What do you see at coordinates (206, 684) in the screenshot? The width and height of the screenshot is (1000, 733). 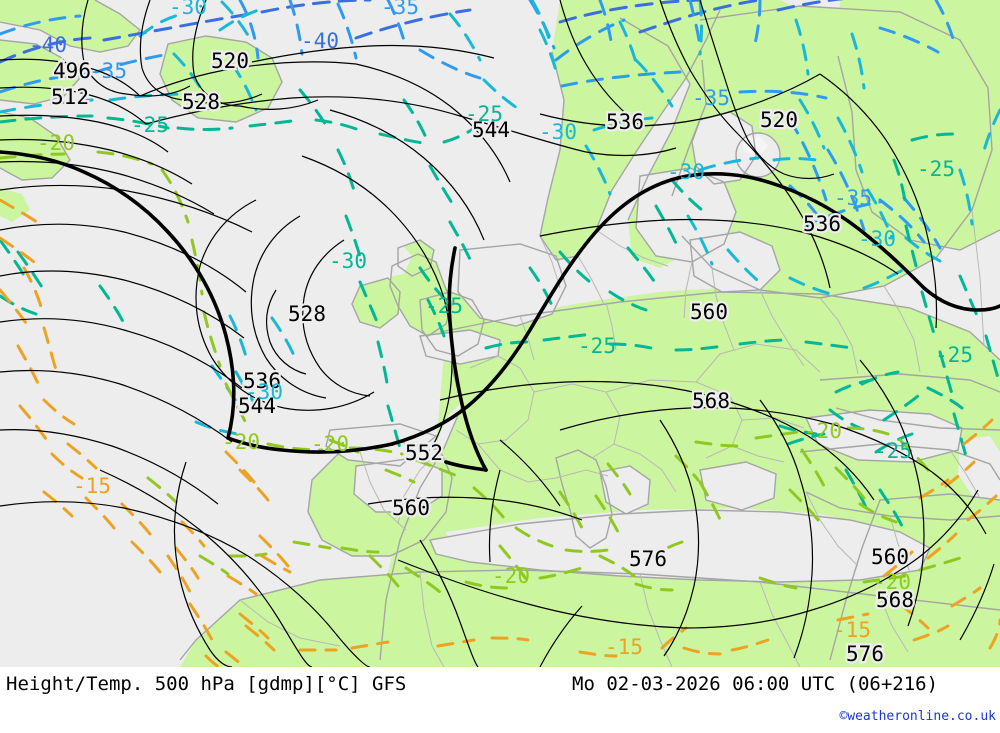 I see `footer-title: Height/Temp. 500 hPa [gdmp][°C] GFS` at bounding box center [206, 684].